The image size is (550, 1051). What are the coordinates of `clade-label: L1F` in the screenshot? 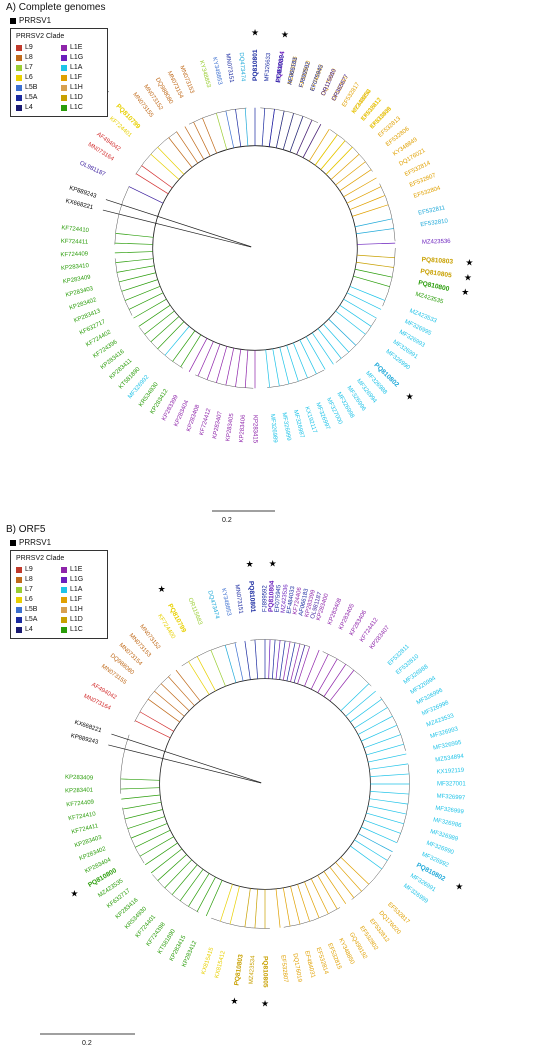 It's located at (76, 599).